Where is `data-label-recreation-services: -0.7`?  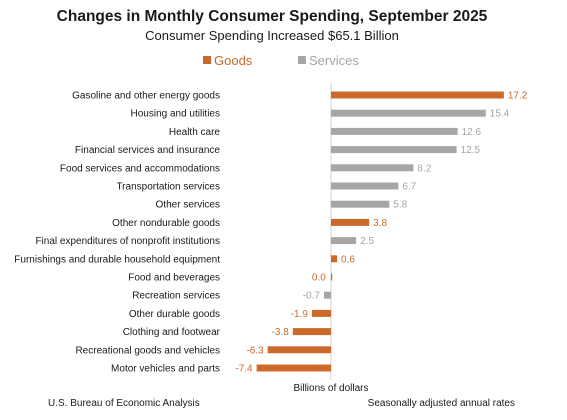
data-label-recreation-services: -0.7 is located at coordinates (312, 296).